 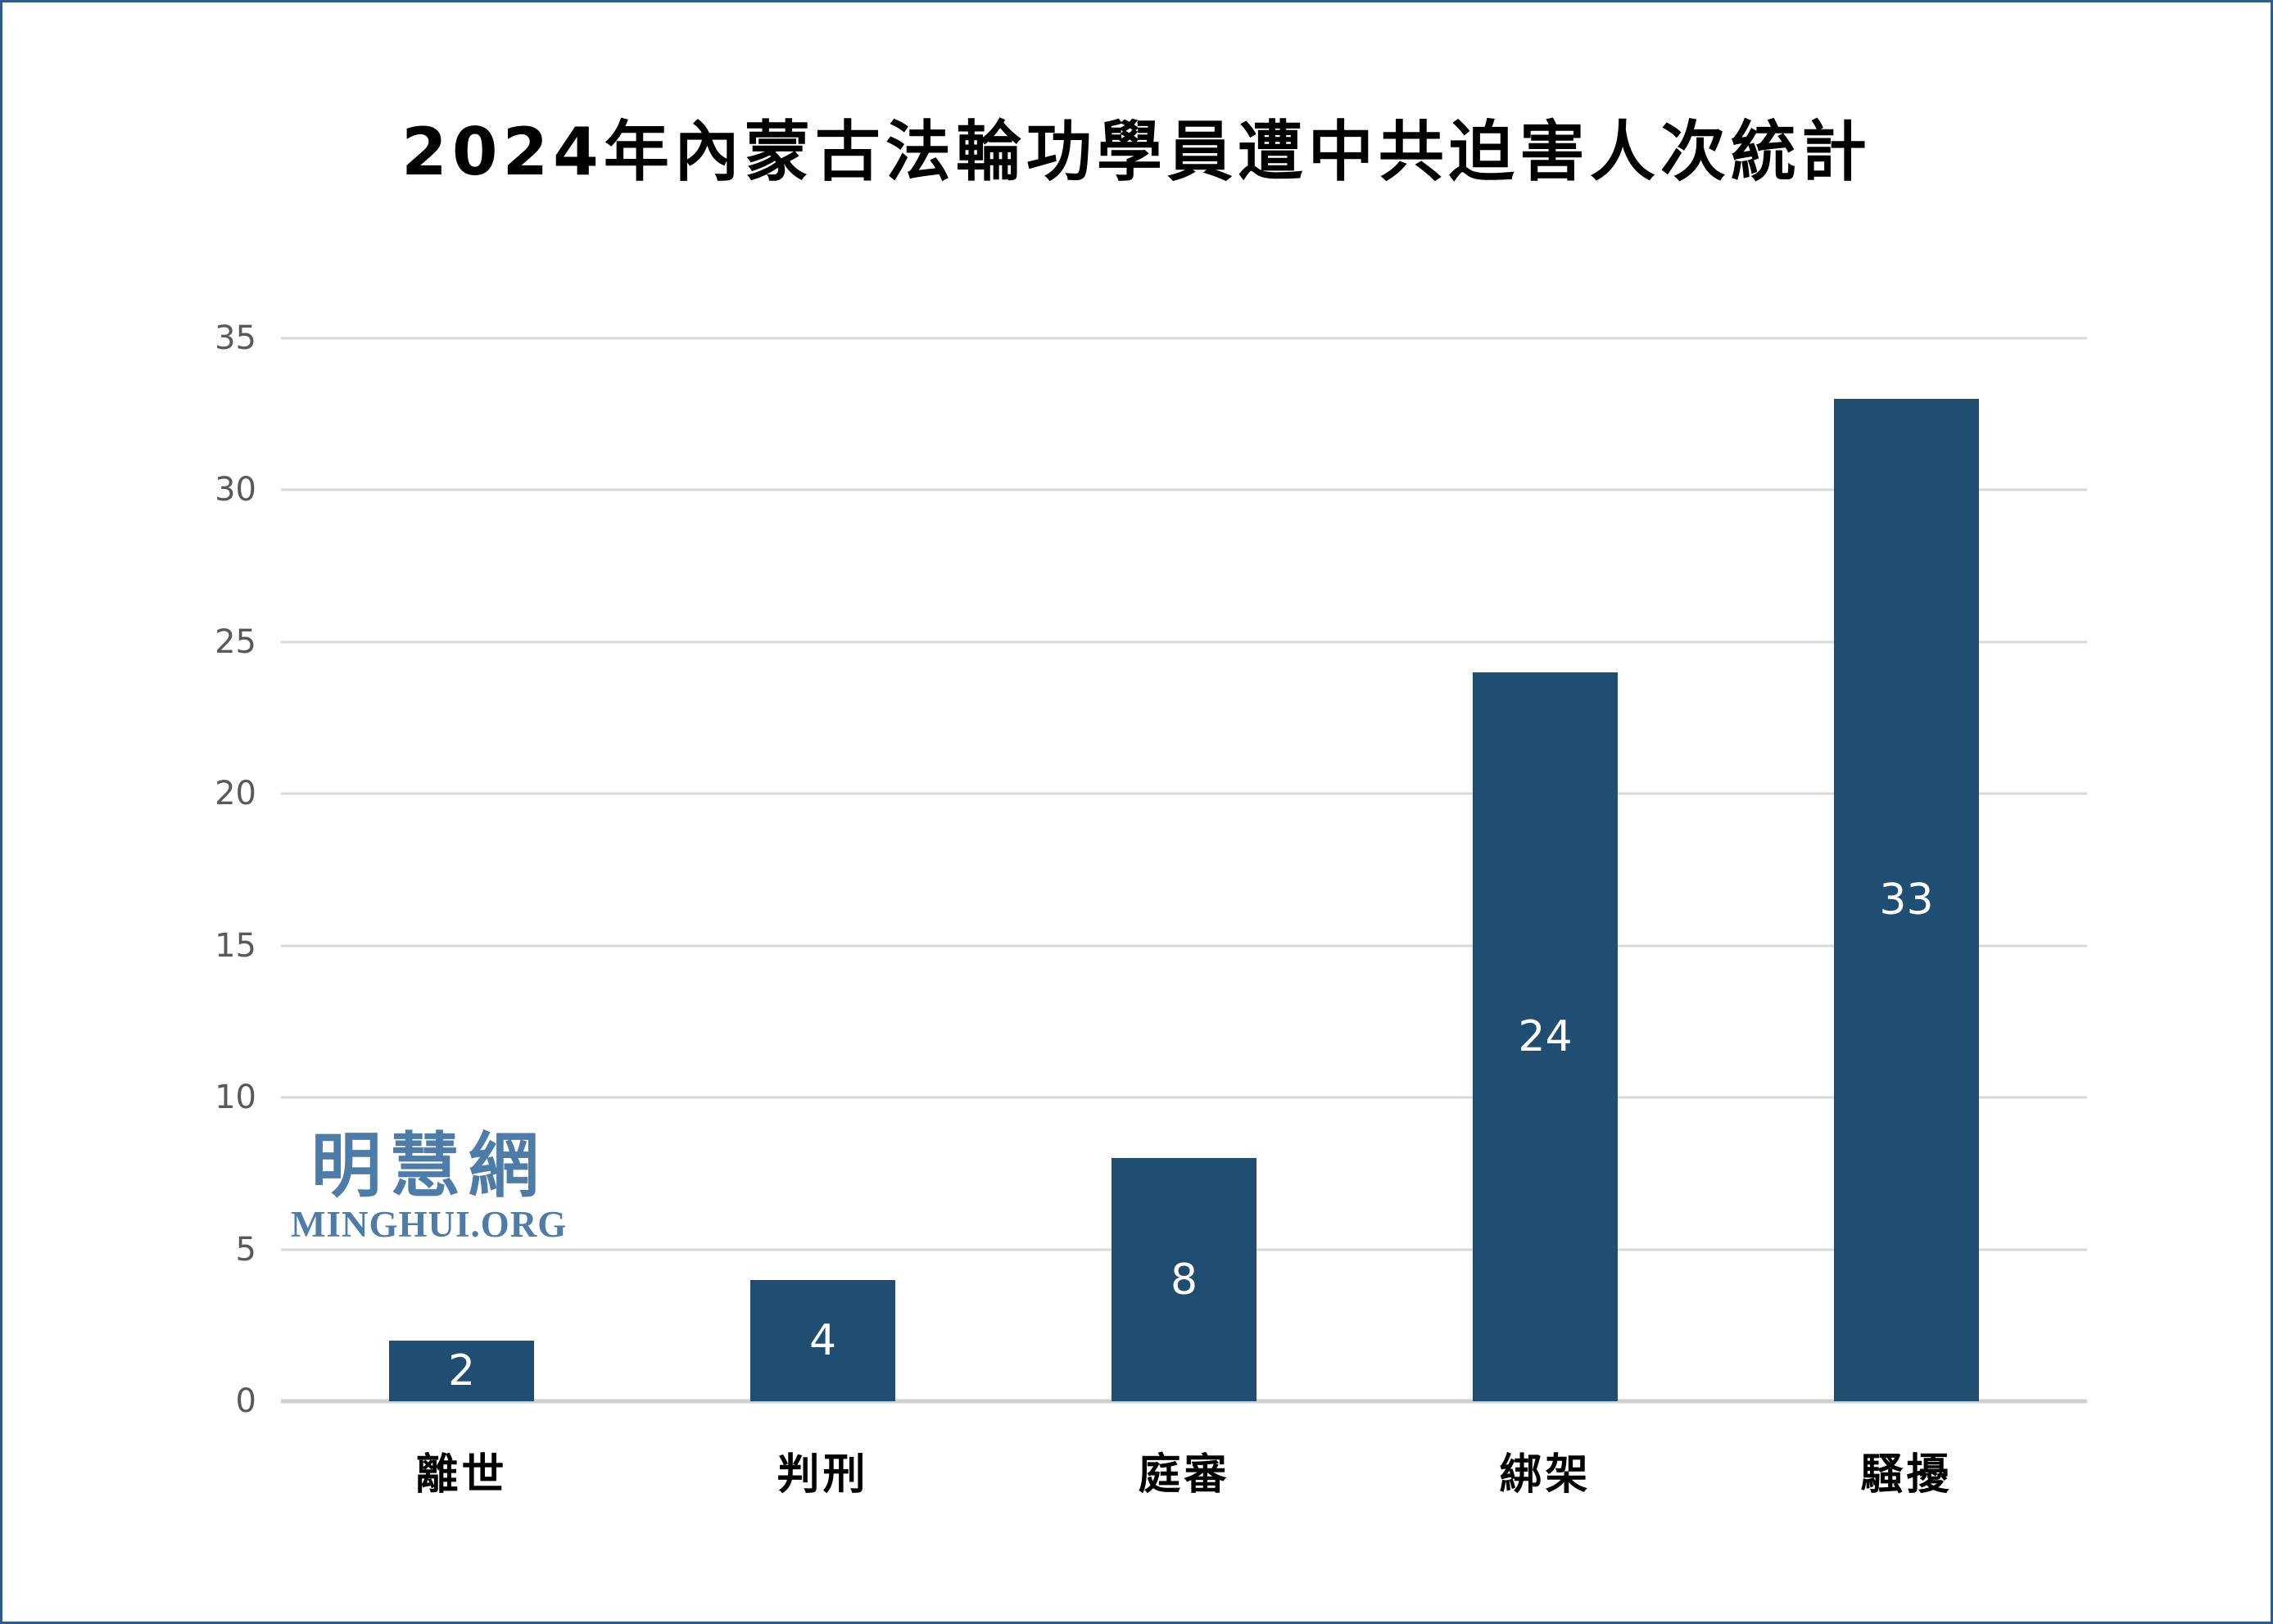 I want to click on bar-綁架: 24, so click(x=1545, y=1036).